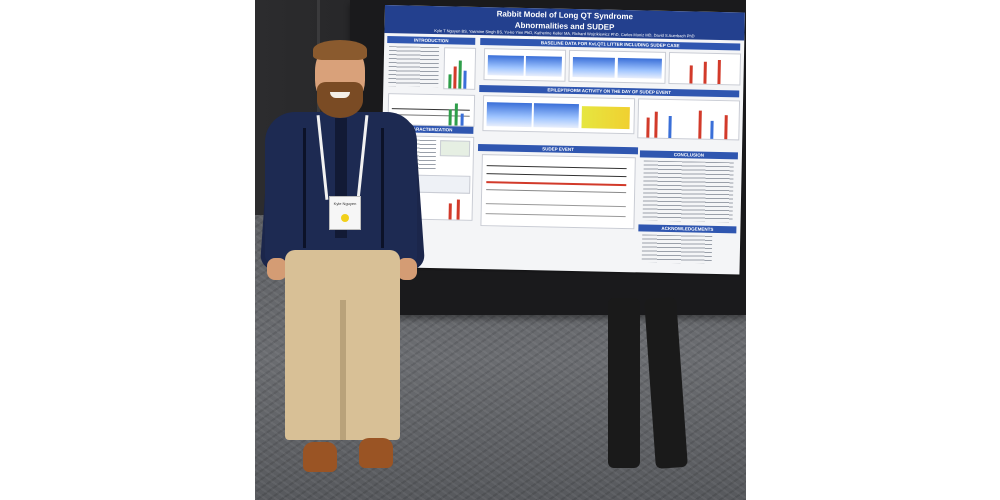 The width and height of the screenshot is (1000, 500). Describe the element at coordinates (382, 188) in the screenshot. I see `suspender-right` at that location.